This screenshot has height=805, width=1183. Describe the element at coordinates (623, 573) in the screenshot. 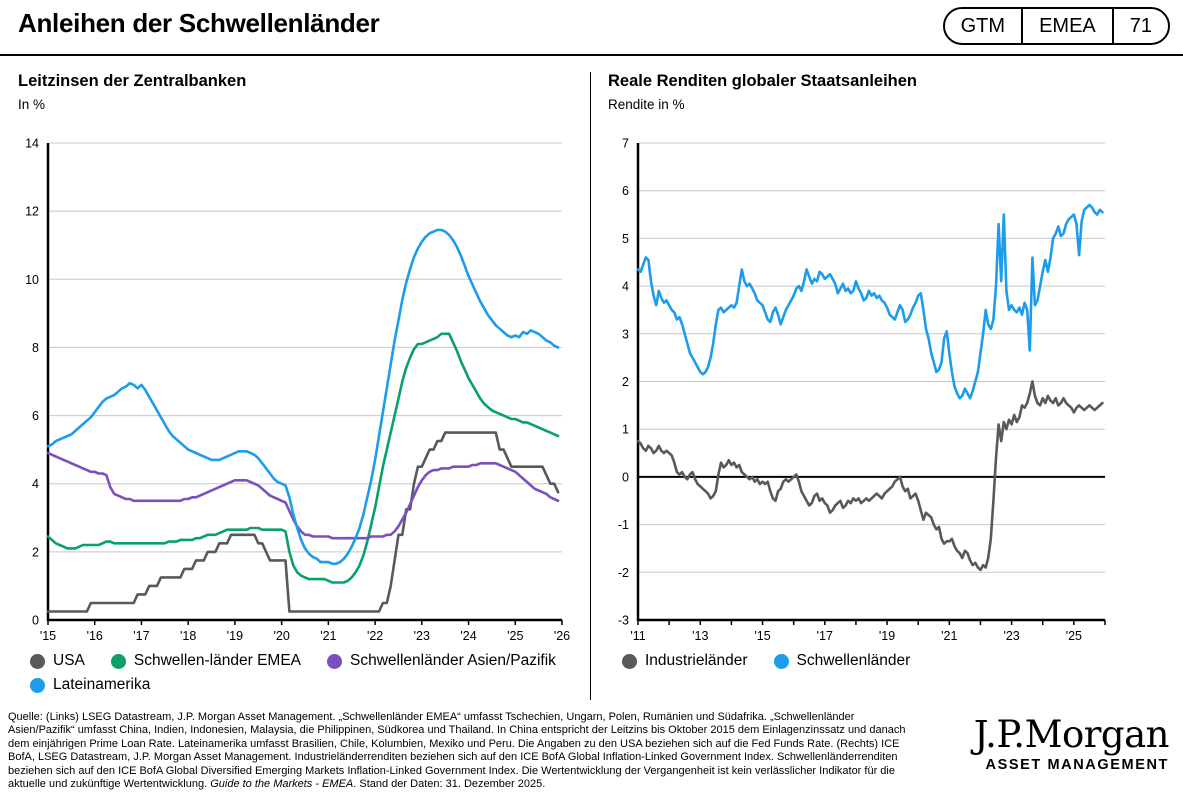

I see `y-axis-tick-label: -2` at that location.